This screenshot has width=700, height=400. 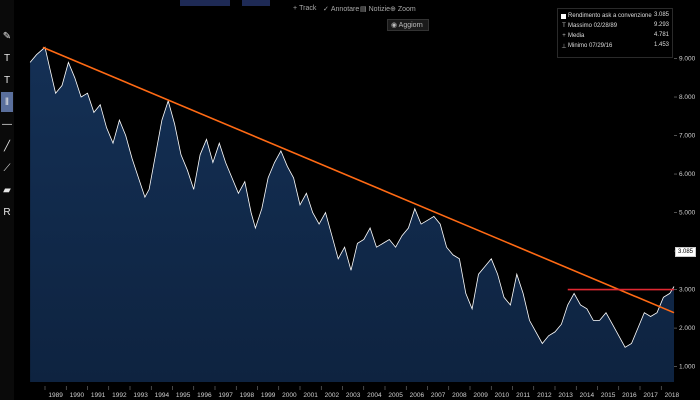 I want to click on legend-value: 4.781, so click(x=661, y=35).